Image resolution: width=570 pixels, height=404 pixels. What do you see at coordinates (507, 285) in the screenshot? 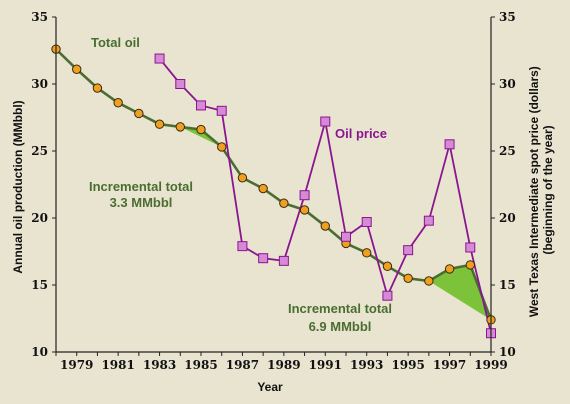
I see `y-right-tick-label-15: 15` at bounding box center [507, 285].